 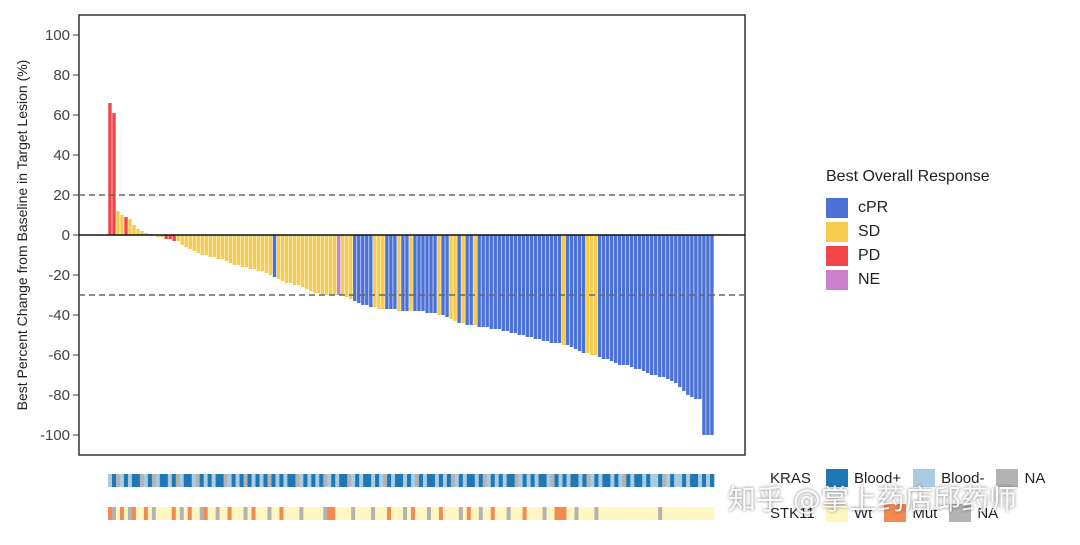 What do you see at coordinates (869, 279) in the screenshot?
I see `legend-label-ne: NE` at bounding box center [869, 279].